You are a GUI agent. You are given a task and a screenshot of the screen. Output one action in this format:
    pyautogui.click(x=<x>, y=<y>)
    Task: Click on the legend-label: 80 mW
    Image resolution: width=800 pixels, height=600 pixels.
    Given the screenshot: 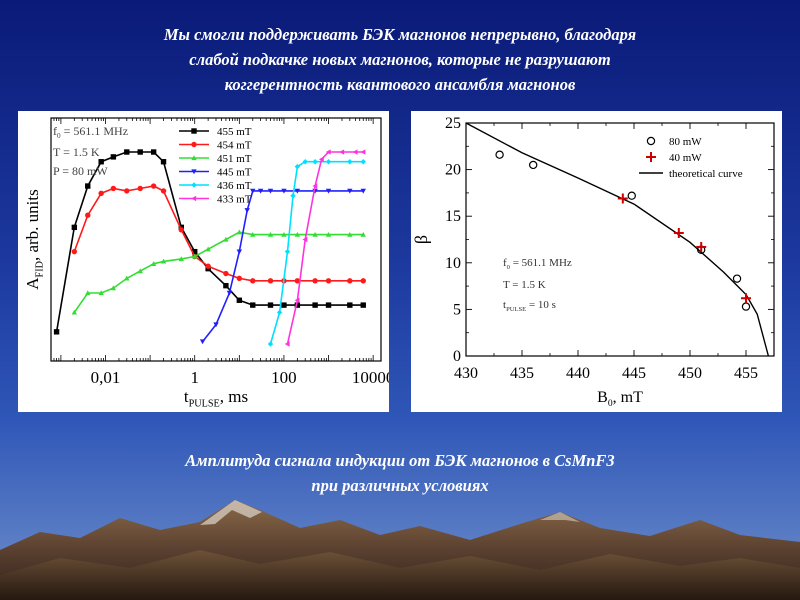 What is the action you would take?
    pyautogui.click(x=685, y=142)
    